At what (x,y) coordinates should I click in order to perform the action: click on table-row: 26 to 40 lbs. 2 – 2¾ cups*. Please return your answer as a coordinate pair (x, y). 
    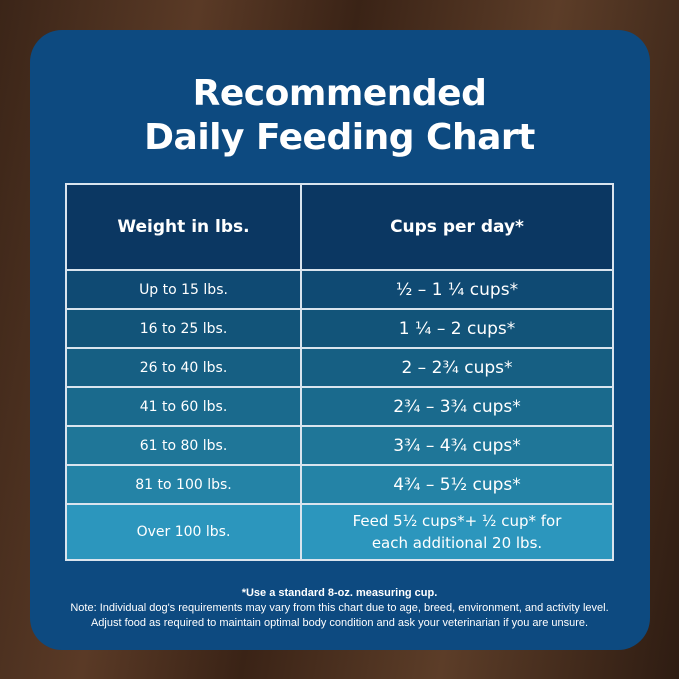
    Looking at the image, I should click on (339, 367).